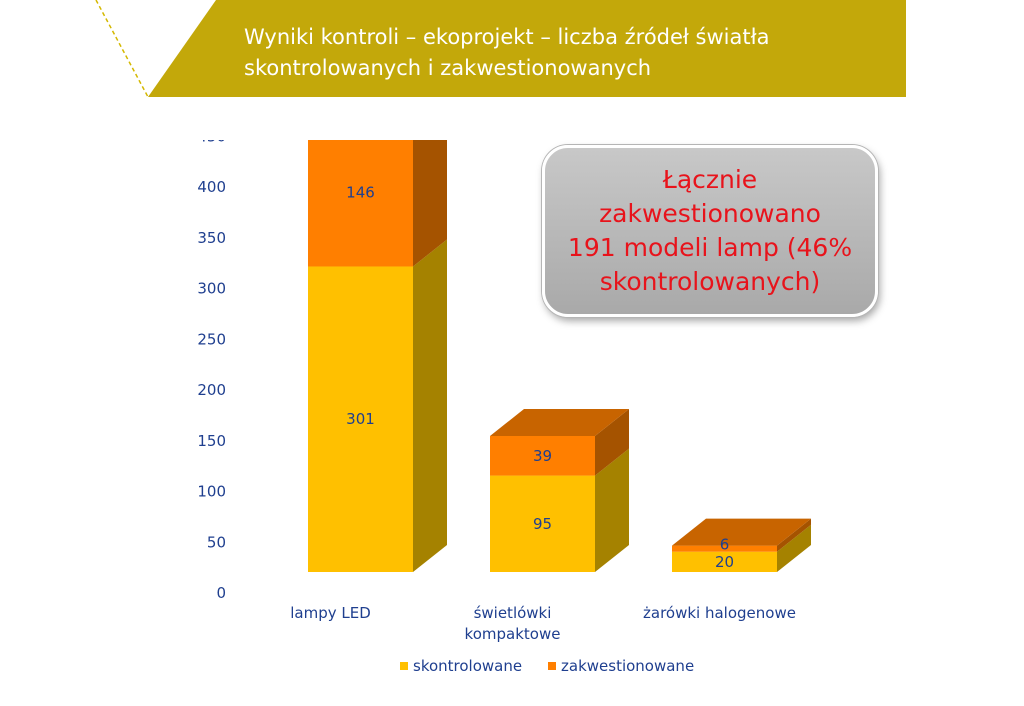  Describe the element at coordinates (211, 289) in the screenshot. I see `y-tick-label-300: 300` at that location.